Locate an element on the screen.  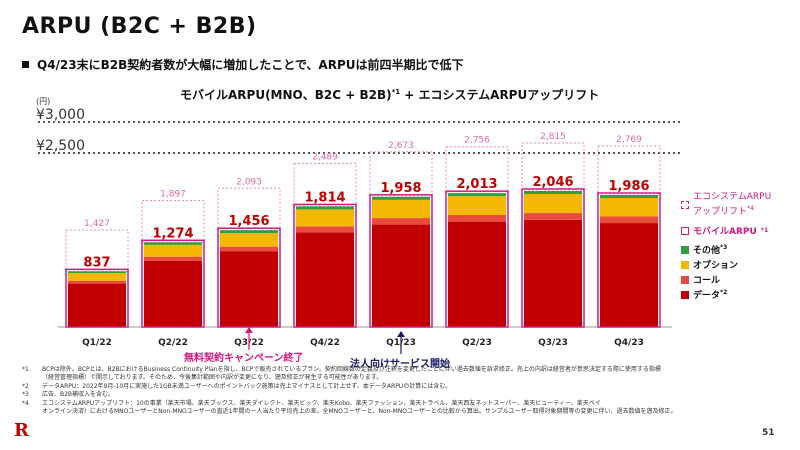
y-unit-label: (円) is located at coordinates (43, 101).